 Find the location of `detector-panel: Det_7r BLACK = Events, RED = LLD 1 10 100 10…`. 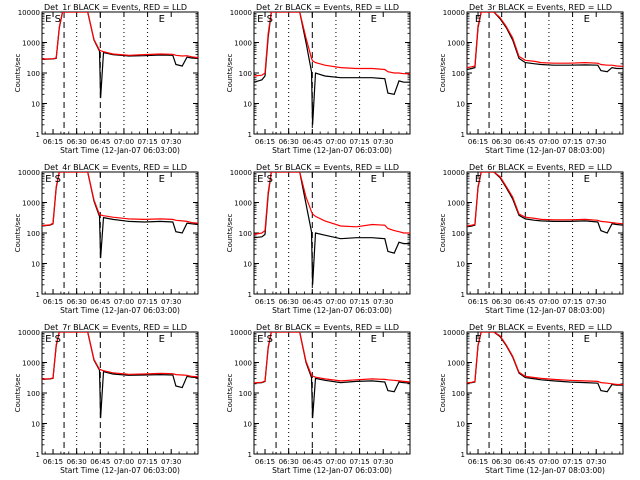

detector-panel: Det_7r BLACK = Events, RED = LLD 1 10 100 10… is located at coordinates (106, 399).